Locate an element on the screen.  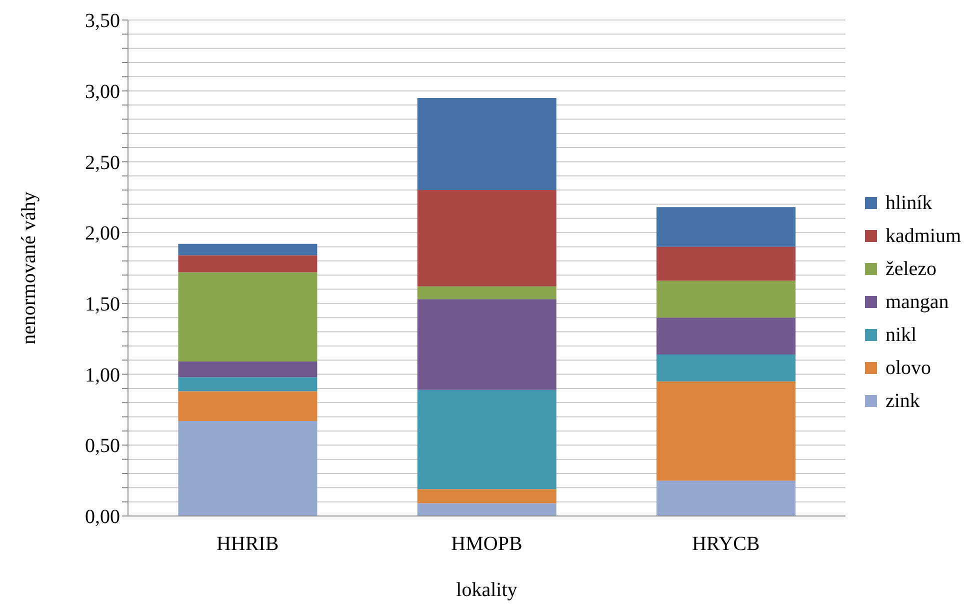
y-tick-label: 2,00 is located at coordinates (102, 233).